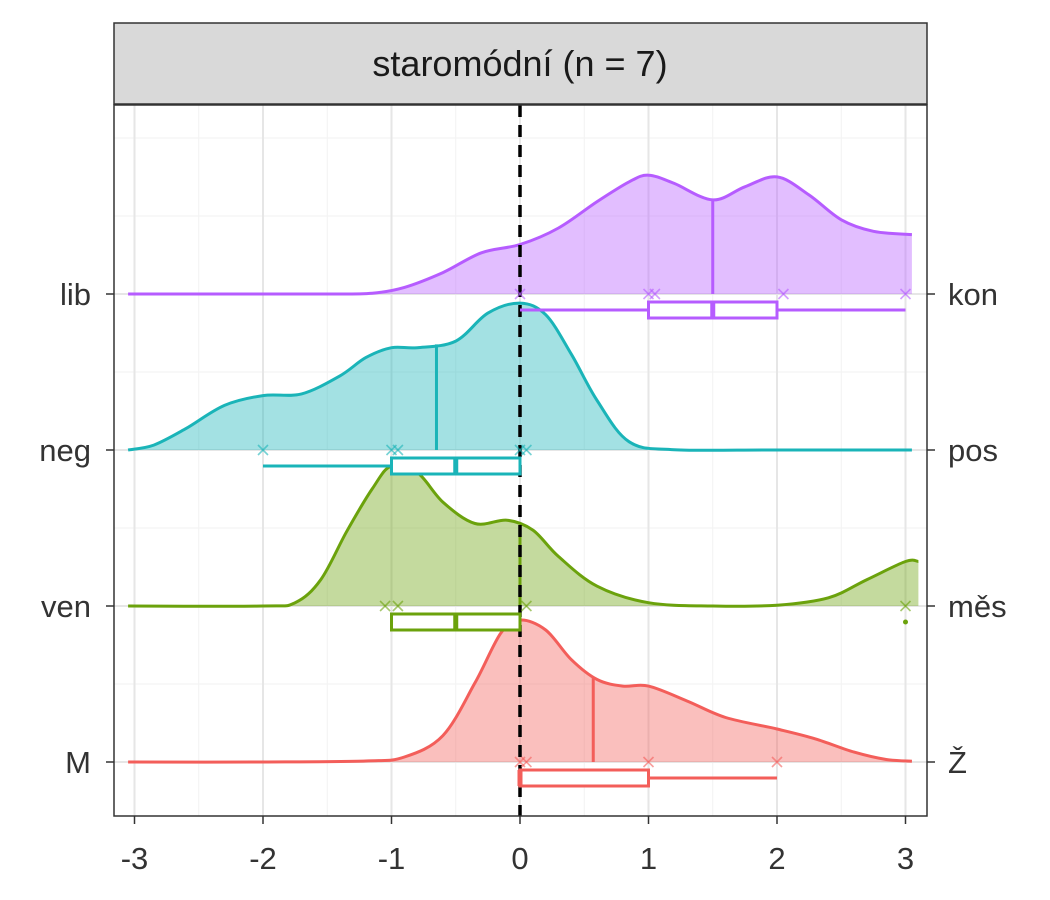  I want to click on y-label-left: neg, so click(65, 450).